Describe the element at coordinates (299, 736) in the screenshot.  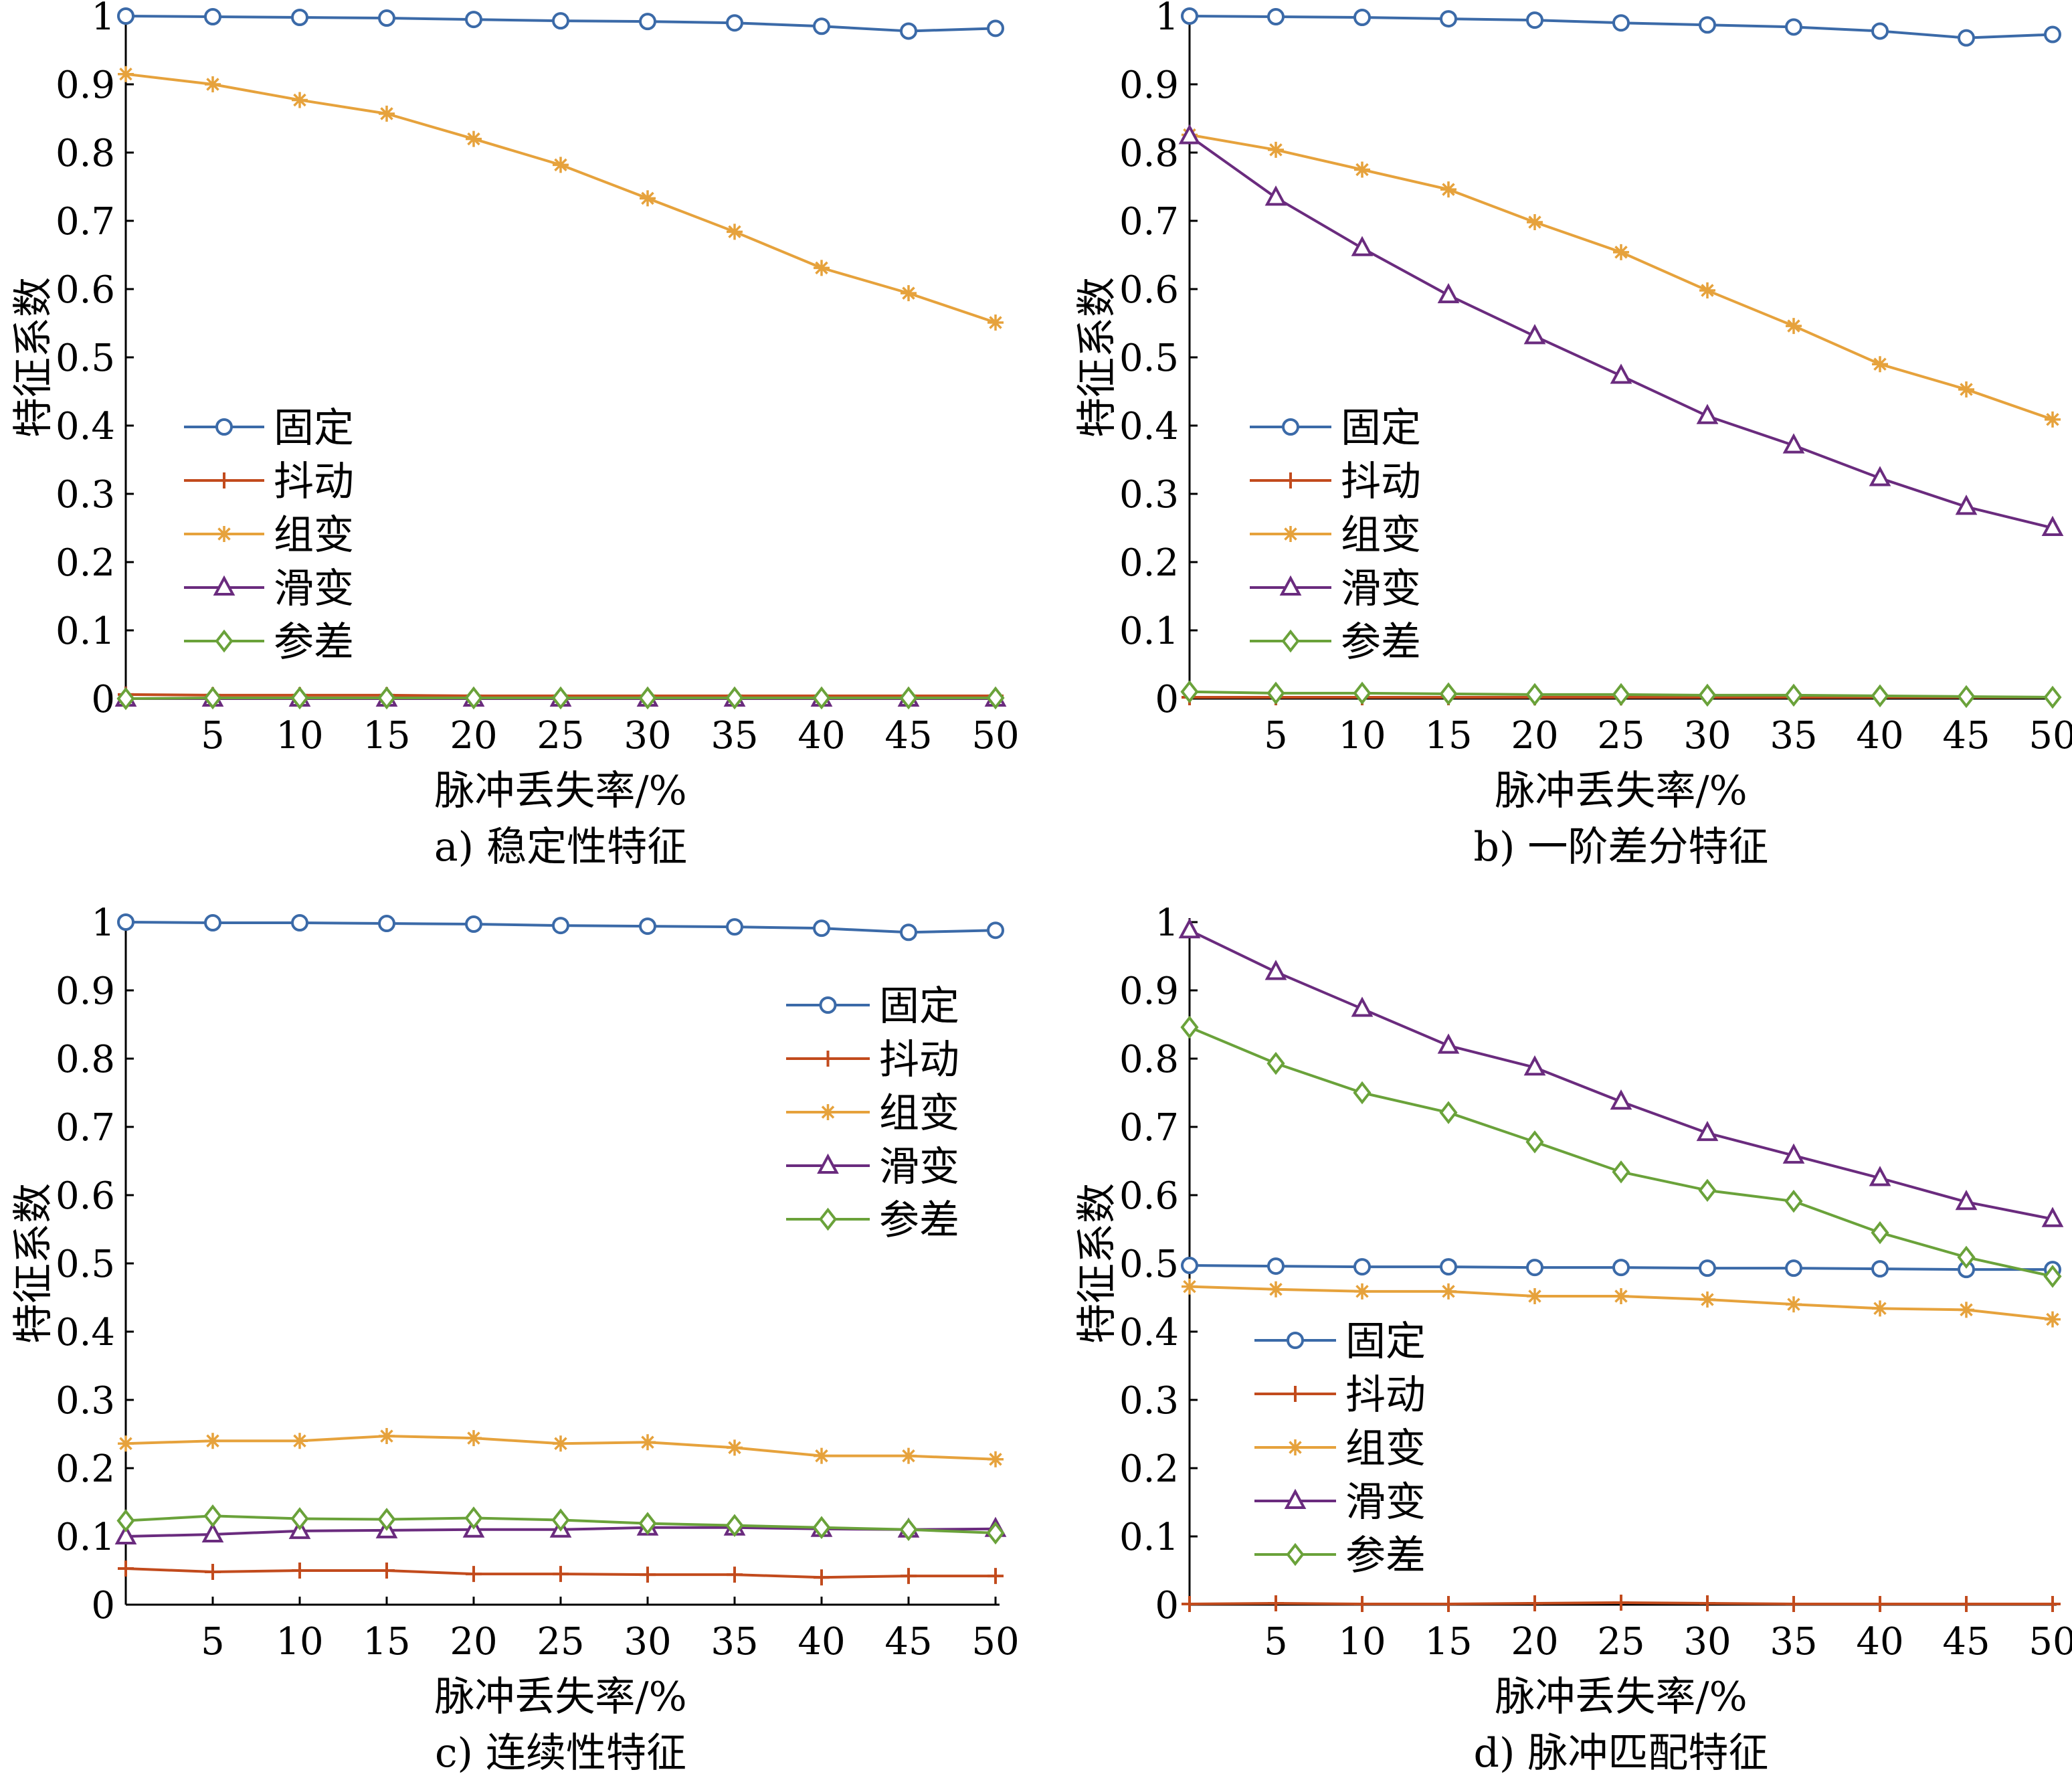
I see `x-tick-label: 10` at that location.